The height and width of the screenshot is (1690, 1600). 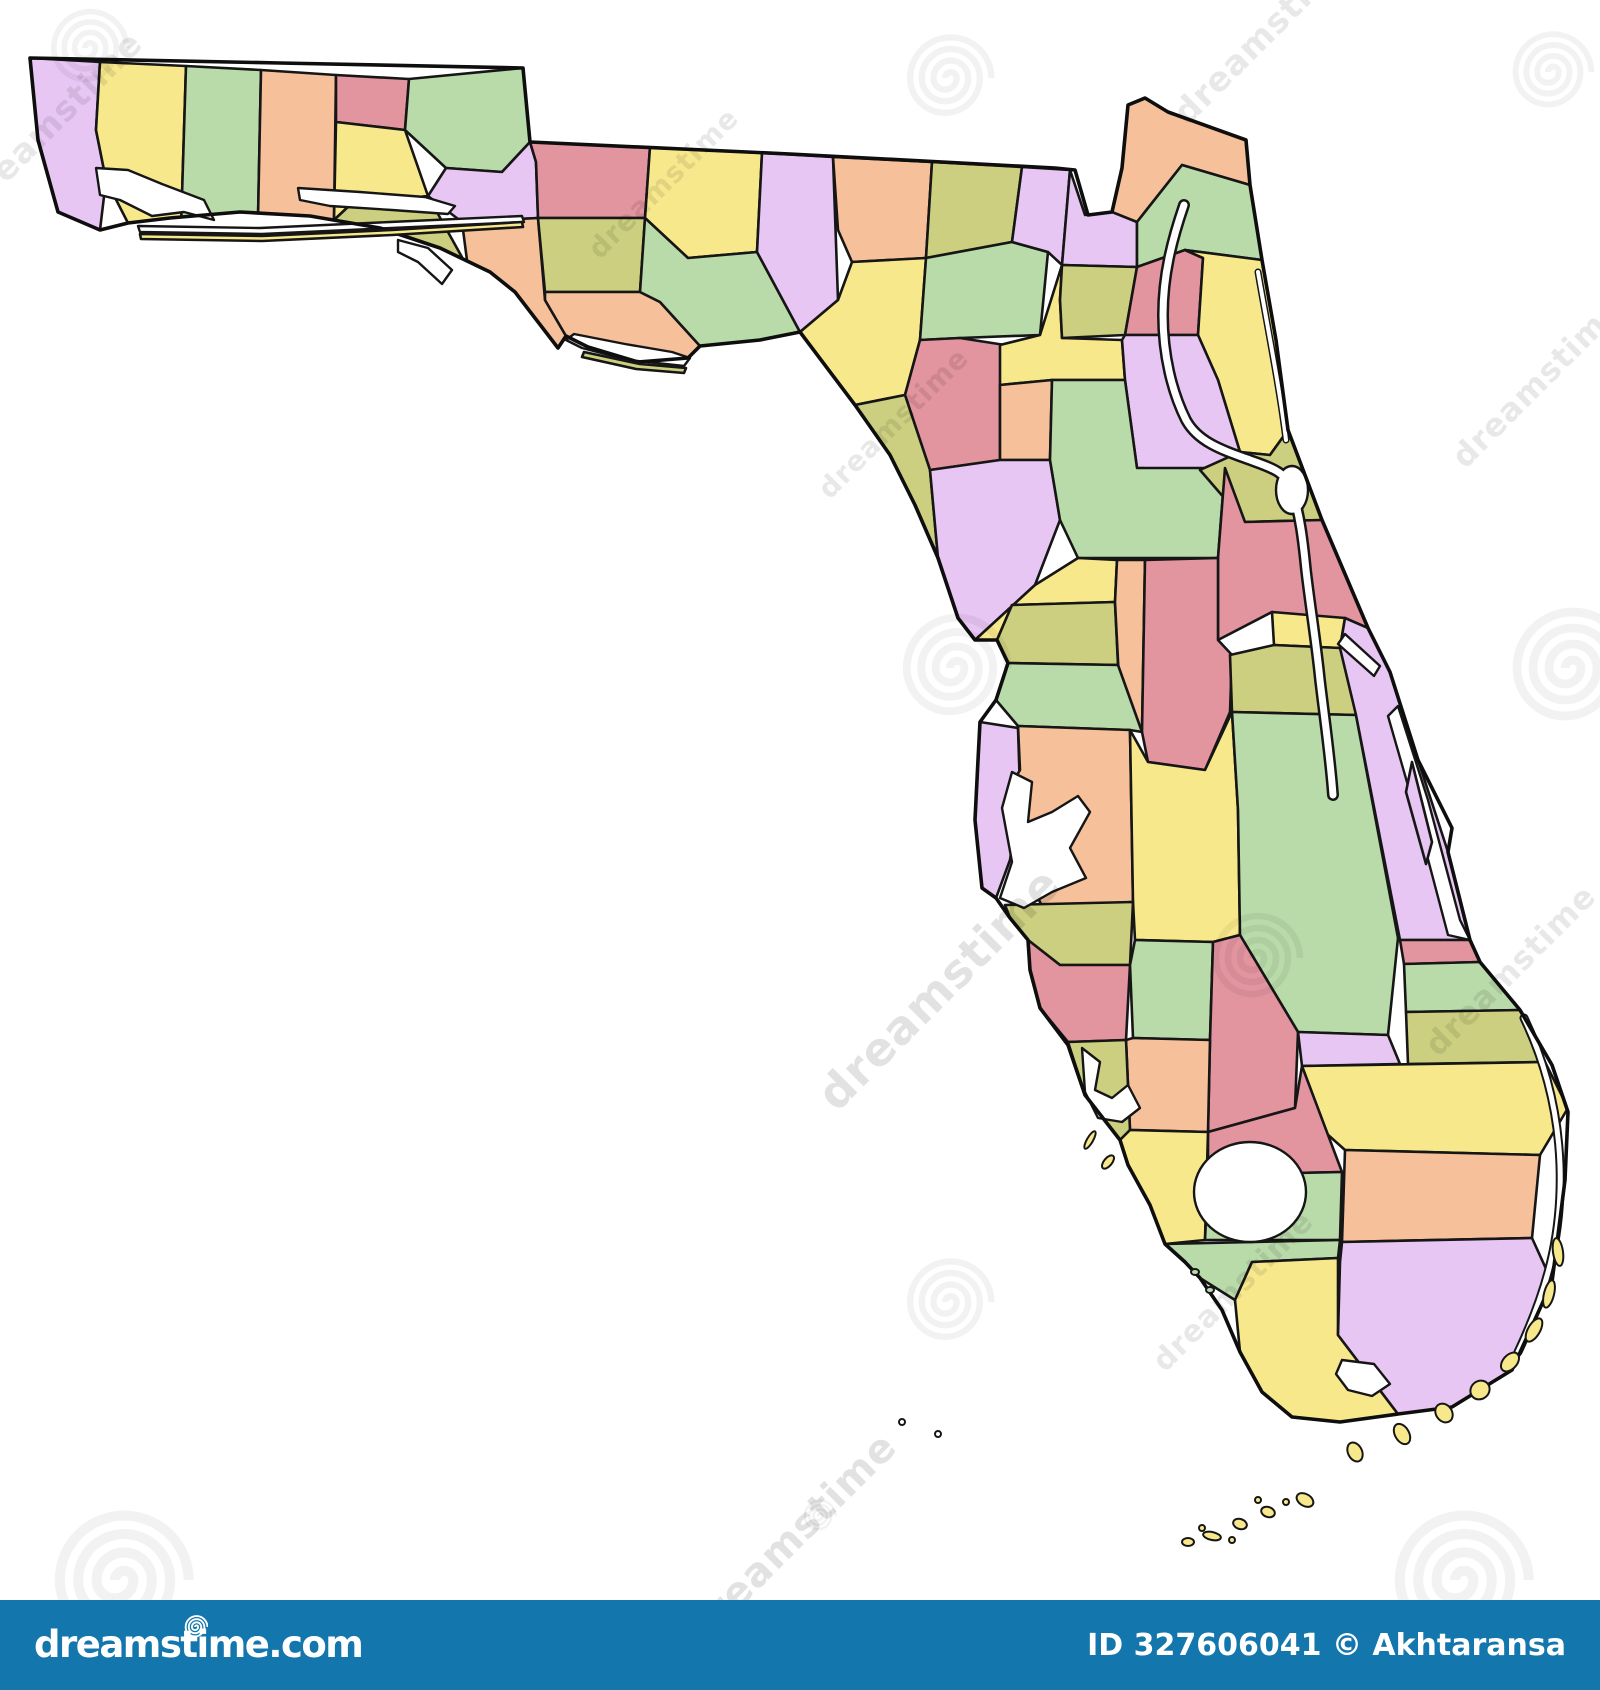 I want to click on barrier-island-channel, so click(x=1539, y=1185).